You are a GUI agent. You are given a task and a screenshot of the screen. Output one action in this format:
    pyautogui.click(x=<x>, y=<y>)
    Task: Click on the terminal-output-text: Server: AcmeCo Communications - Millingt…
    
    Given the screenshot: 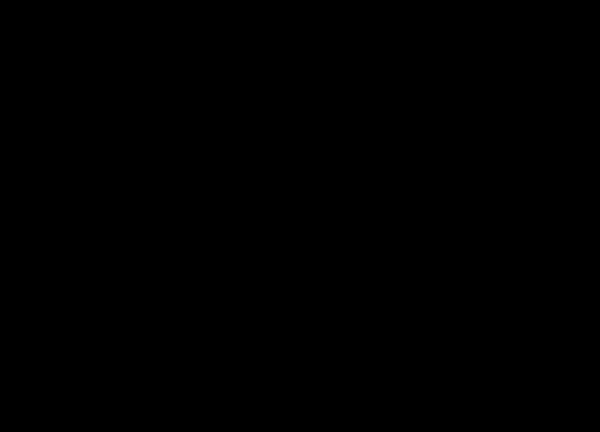 What is the action you would take?
    pyautogui.click(x=222, y=349)
    